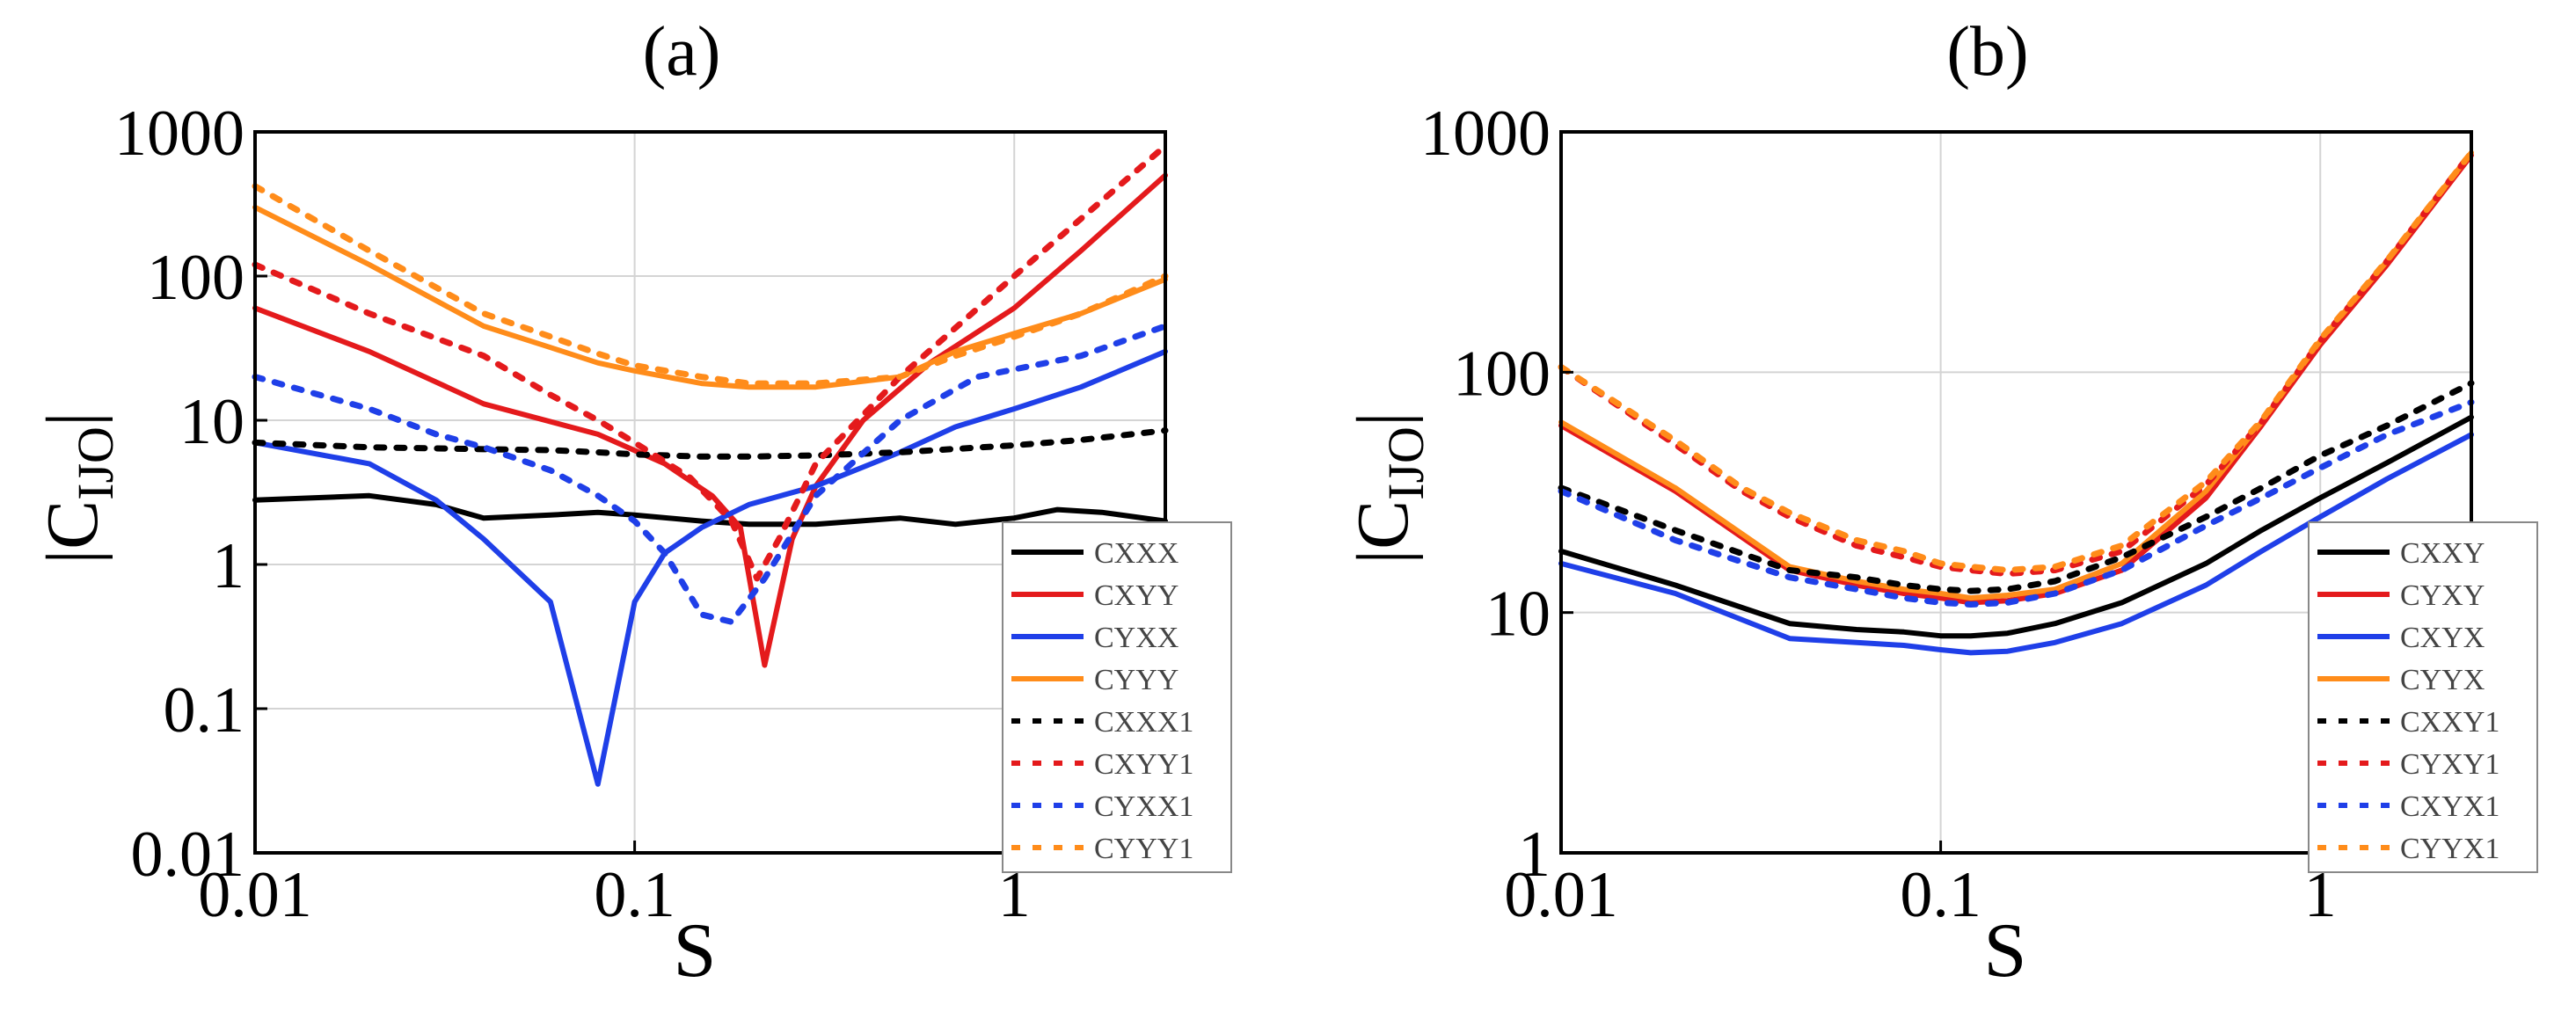  What do you see at coordinates (78, 487) in the screenshot?
I see `panel-a-y-axis-label: |CIJO|` at bounding box center [78, 487].